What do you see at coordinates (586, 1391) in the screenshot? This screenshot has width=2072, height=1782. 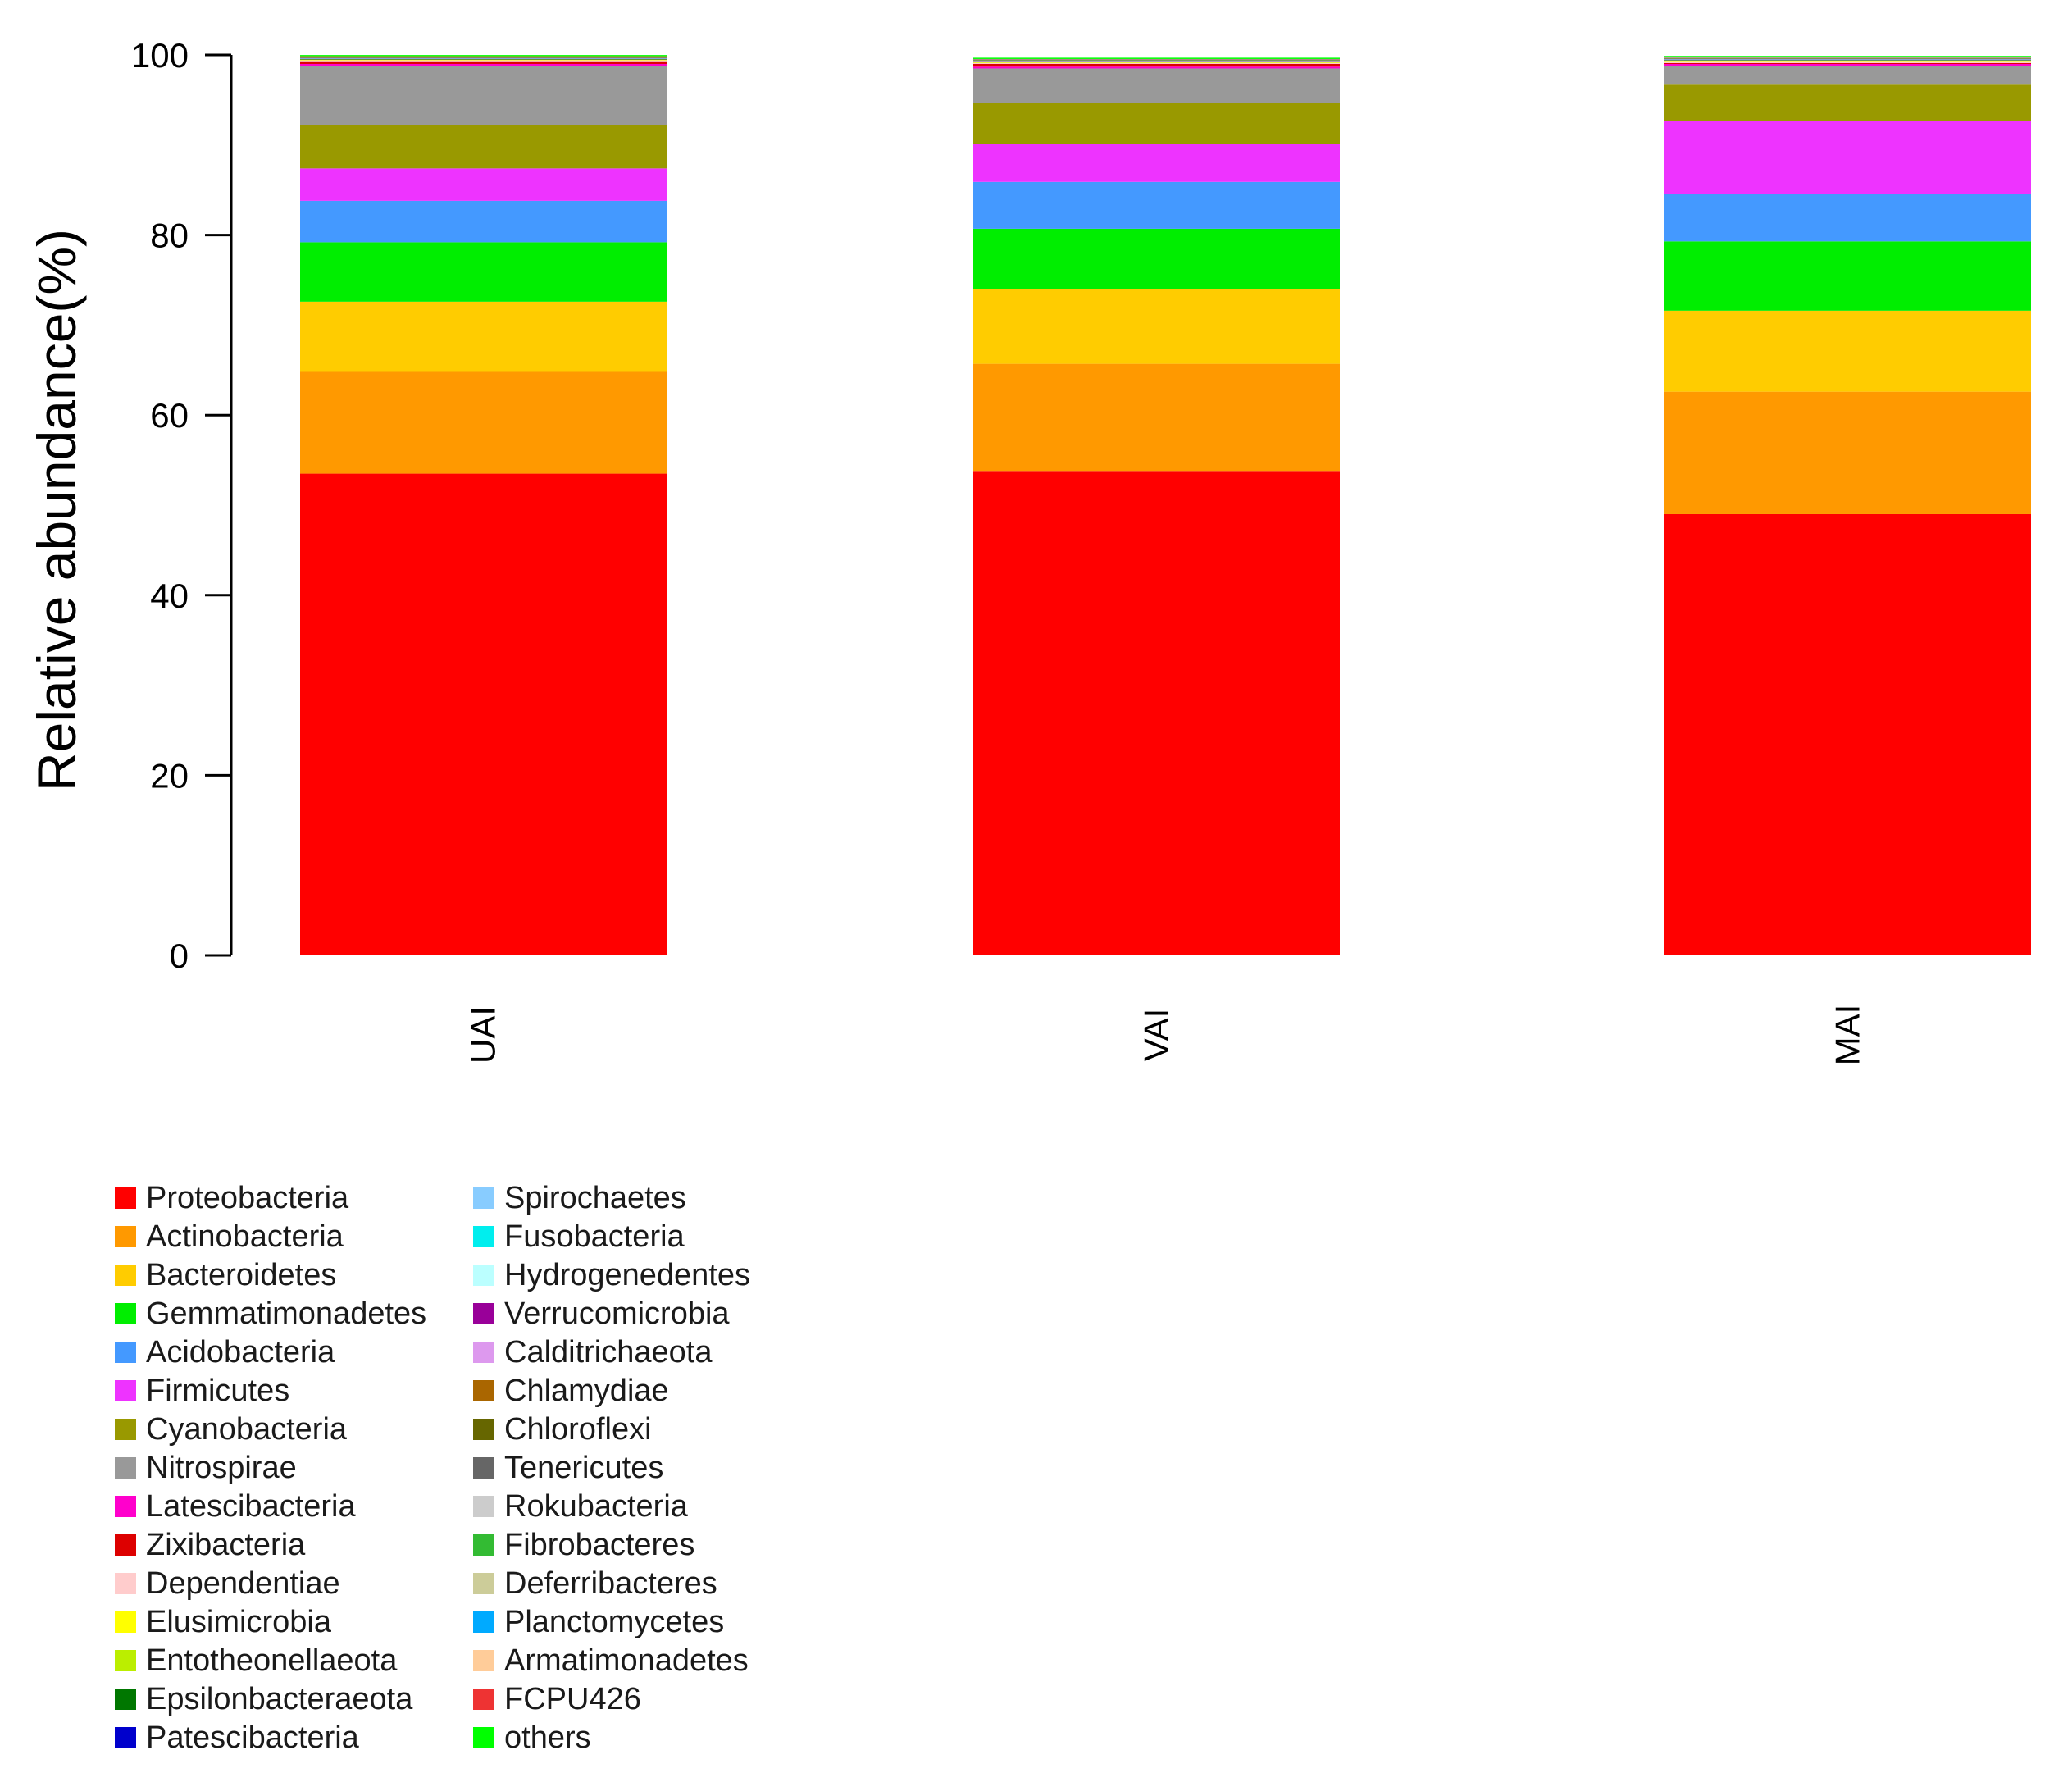 I see `legend-label: Chlamydiae` at bounding box center [586, 1391].